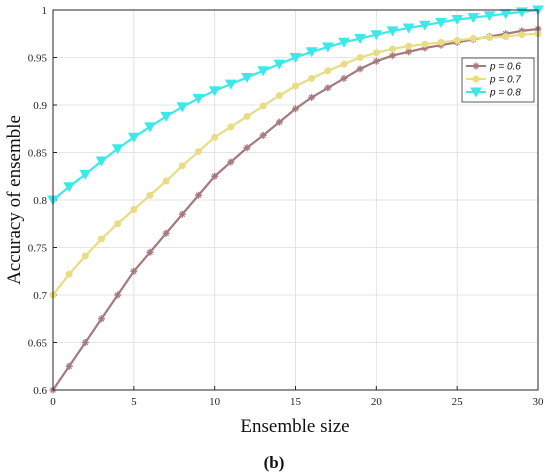 The width and height of the screenshot is (550, 476). I want to click on y-tick-label: 0.6, so click(40, 391).